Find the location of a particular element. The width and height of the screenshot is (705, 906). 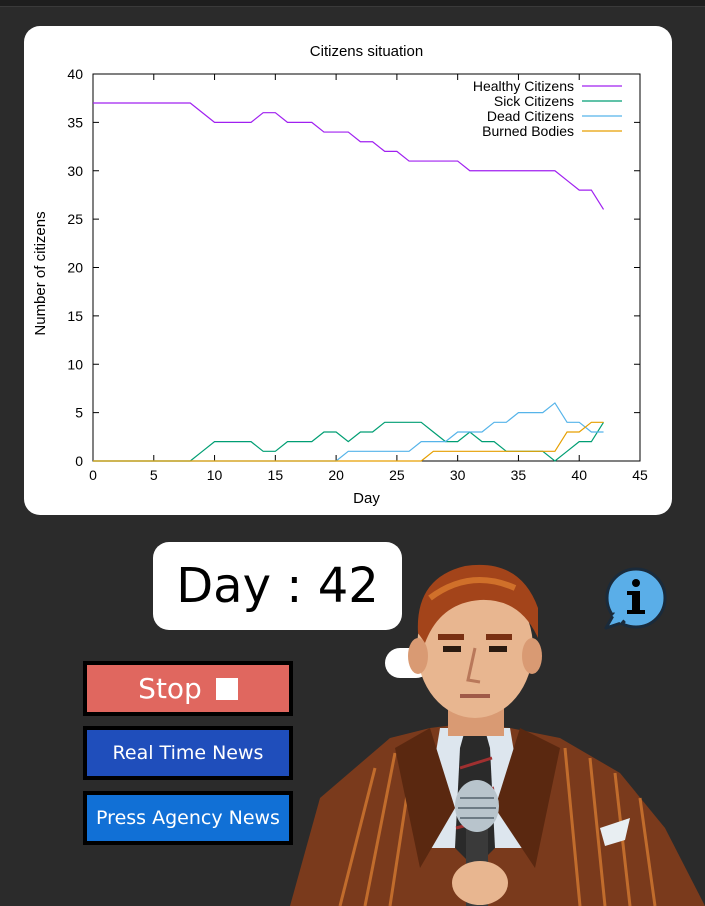

x-tick-label: 25 is located at coordinates (397, 475).